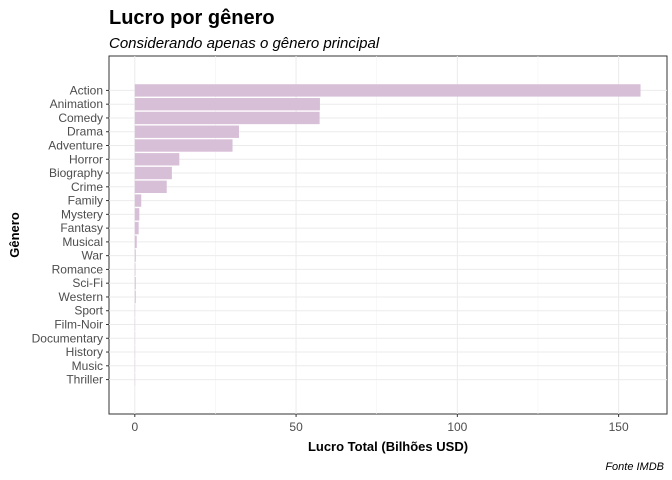  Describe the element at coordinates (76, 173) in the screenshot. I see `y-tick-label: Biography` at that location.